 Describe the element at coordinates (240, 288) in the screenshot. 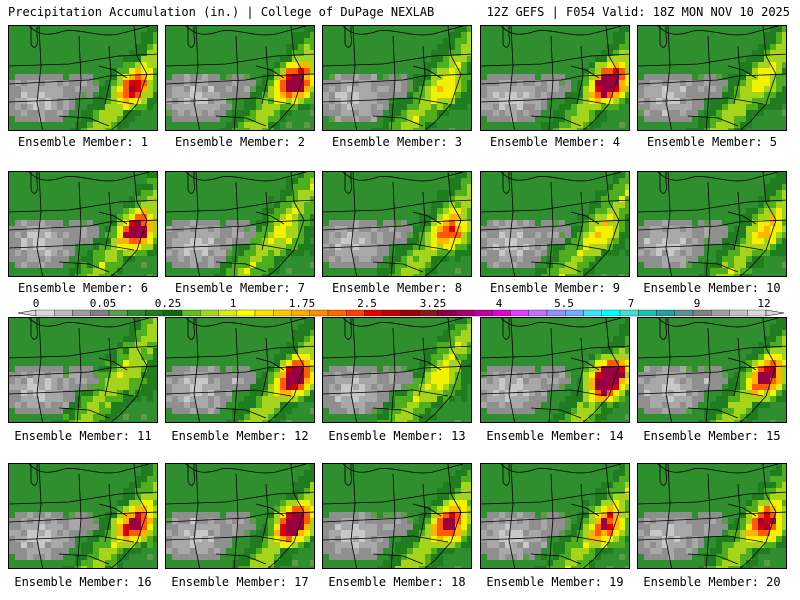

I see `ensemble-member-label: Ensemble Member: 7` at that location.